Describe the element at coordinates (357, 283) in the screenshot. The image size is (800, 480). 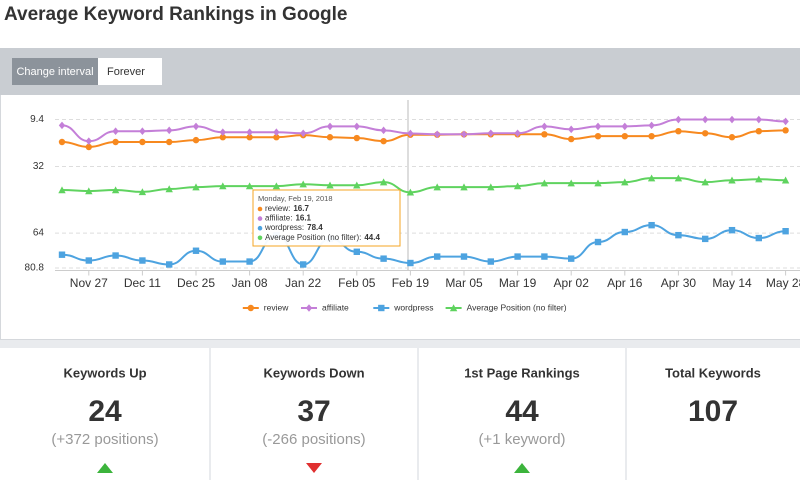
I see `x-tick-label: Feb 05` at that location.